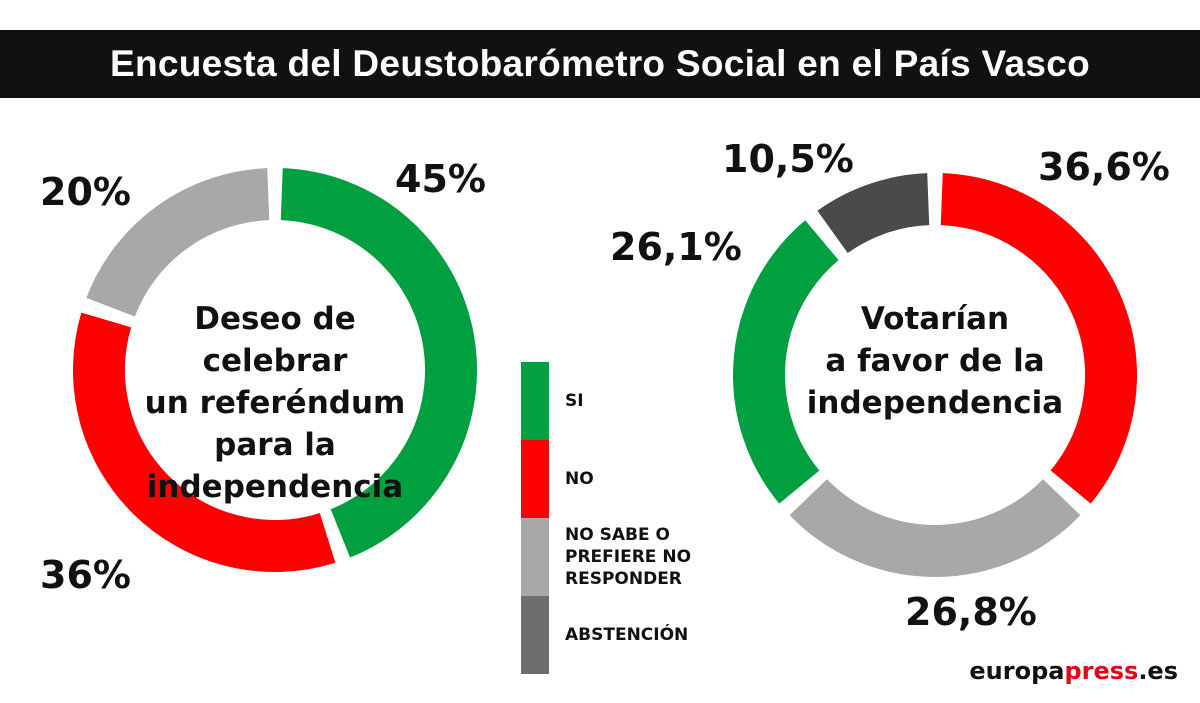  I want to click on chart-2-slice-no-sabe-o-prefiere-no-responder, so click(935, 527).